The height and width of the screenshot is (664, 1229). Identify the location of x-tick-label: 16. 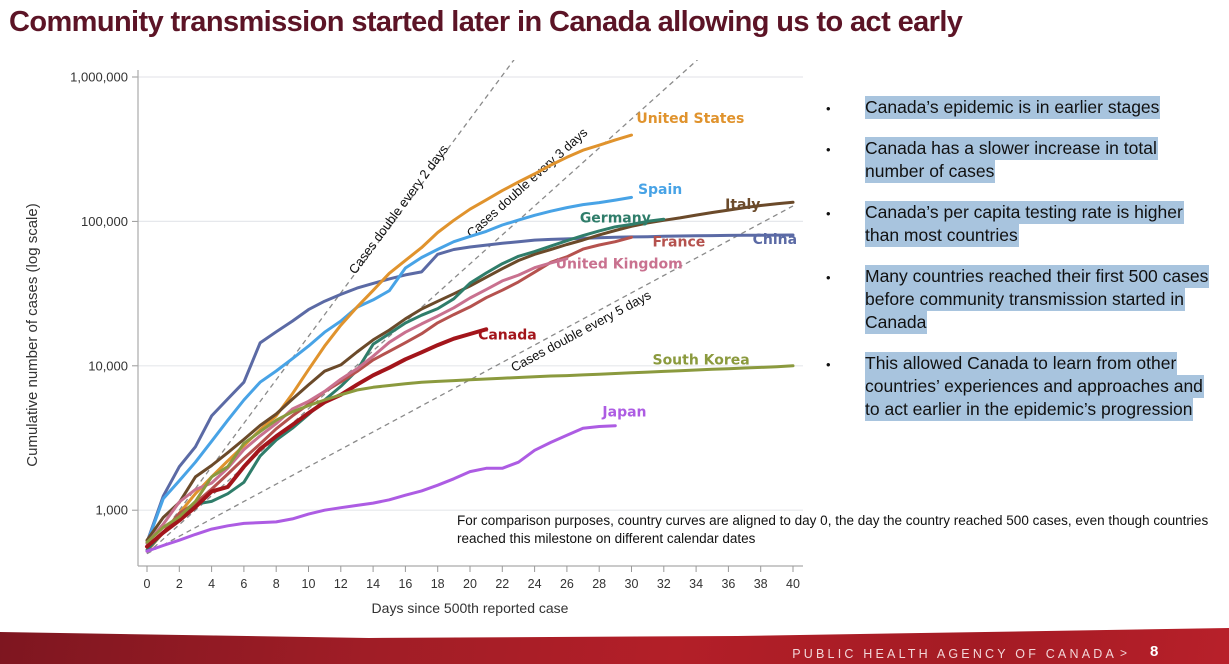
(405, 584).